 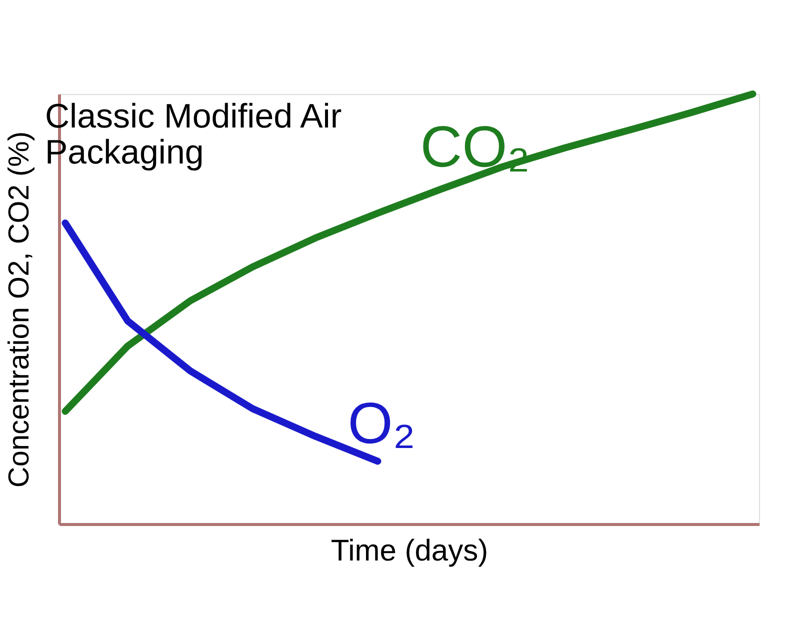 What do you see at coordinates (193, 135) in the screenshot?
I see `text: Classic Modified Air Packaging` at bounding box center [193, 135].